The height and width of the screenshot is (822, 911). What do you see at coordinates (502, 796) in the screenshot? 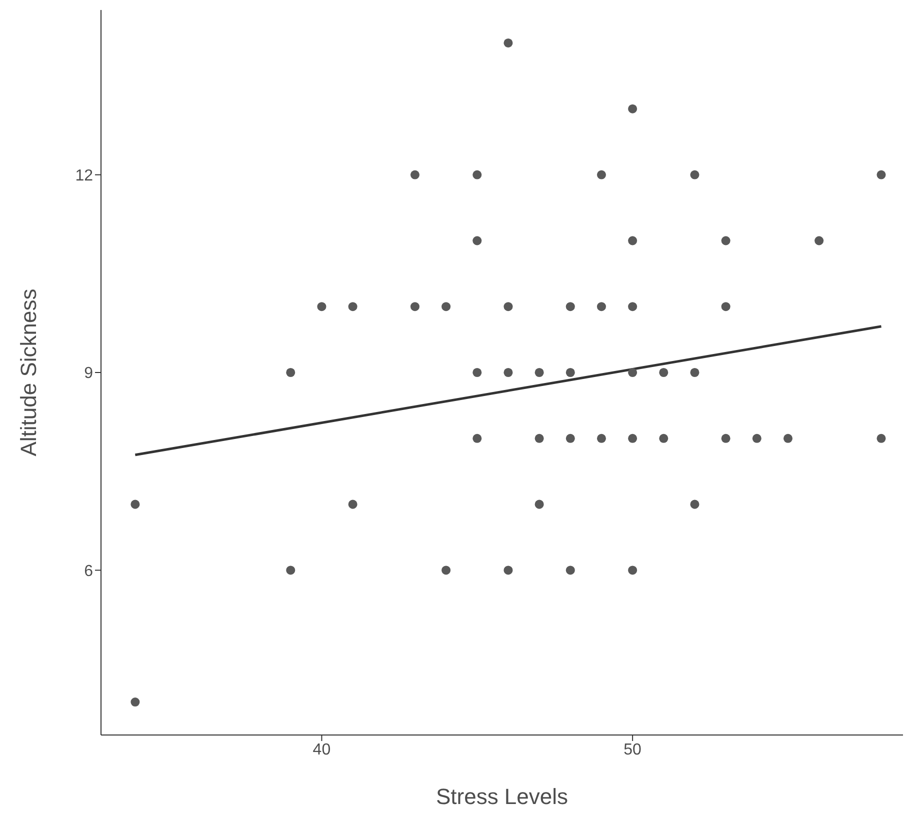
I see `x-axis-title: Stress Levels` at bounding box center [502, 796].